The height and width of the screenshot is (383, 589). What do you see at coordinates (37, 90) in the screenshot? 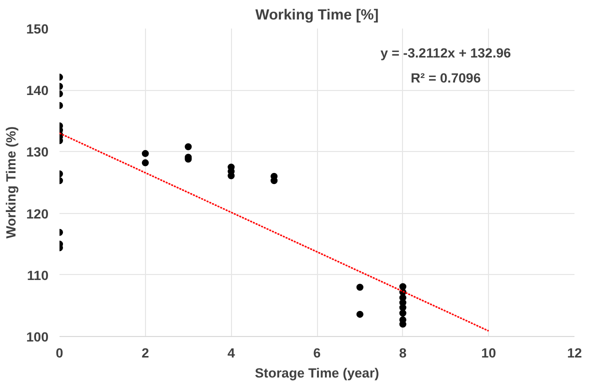
I see `y-tick-label: 140` at bounding box center [37, 90].